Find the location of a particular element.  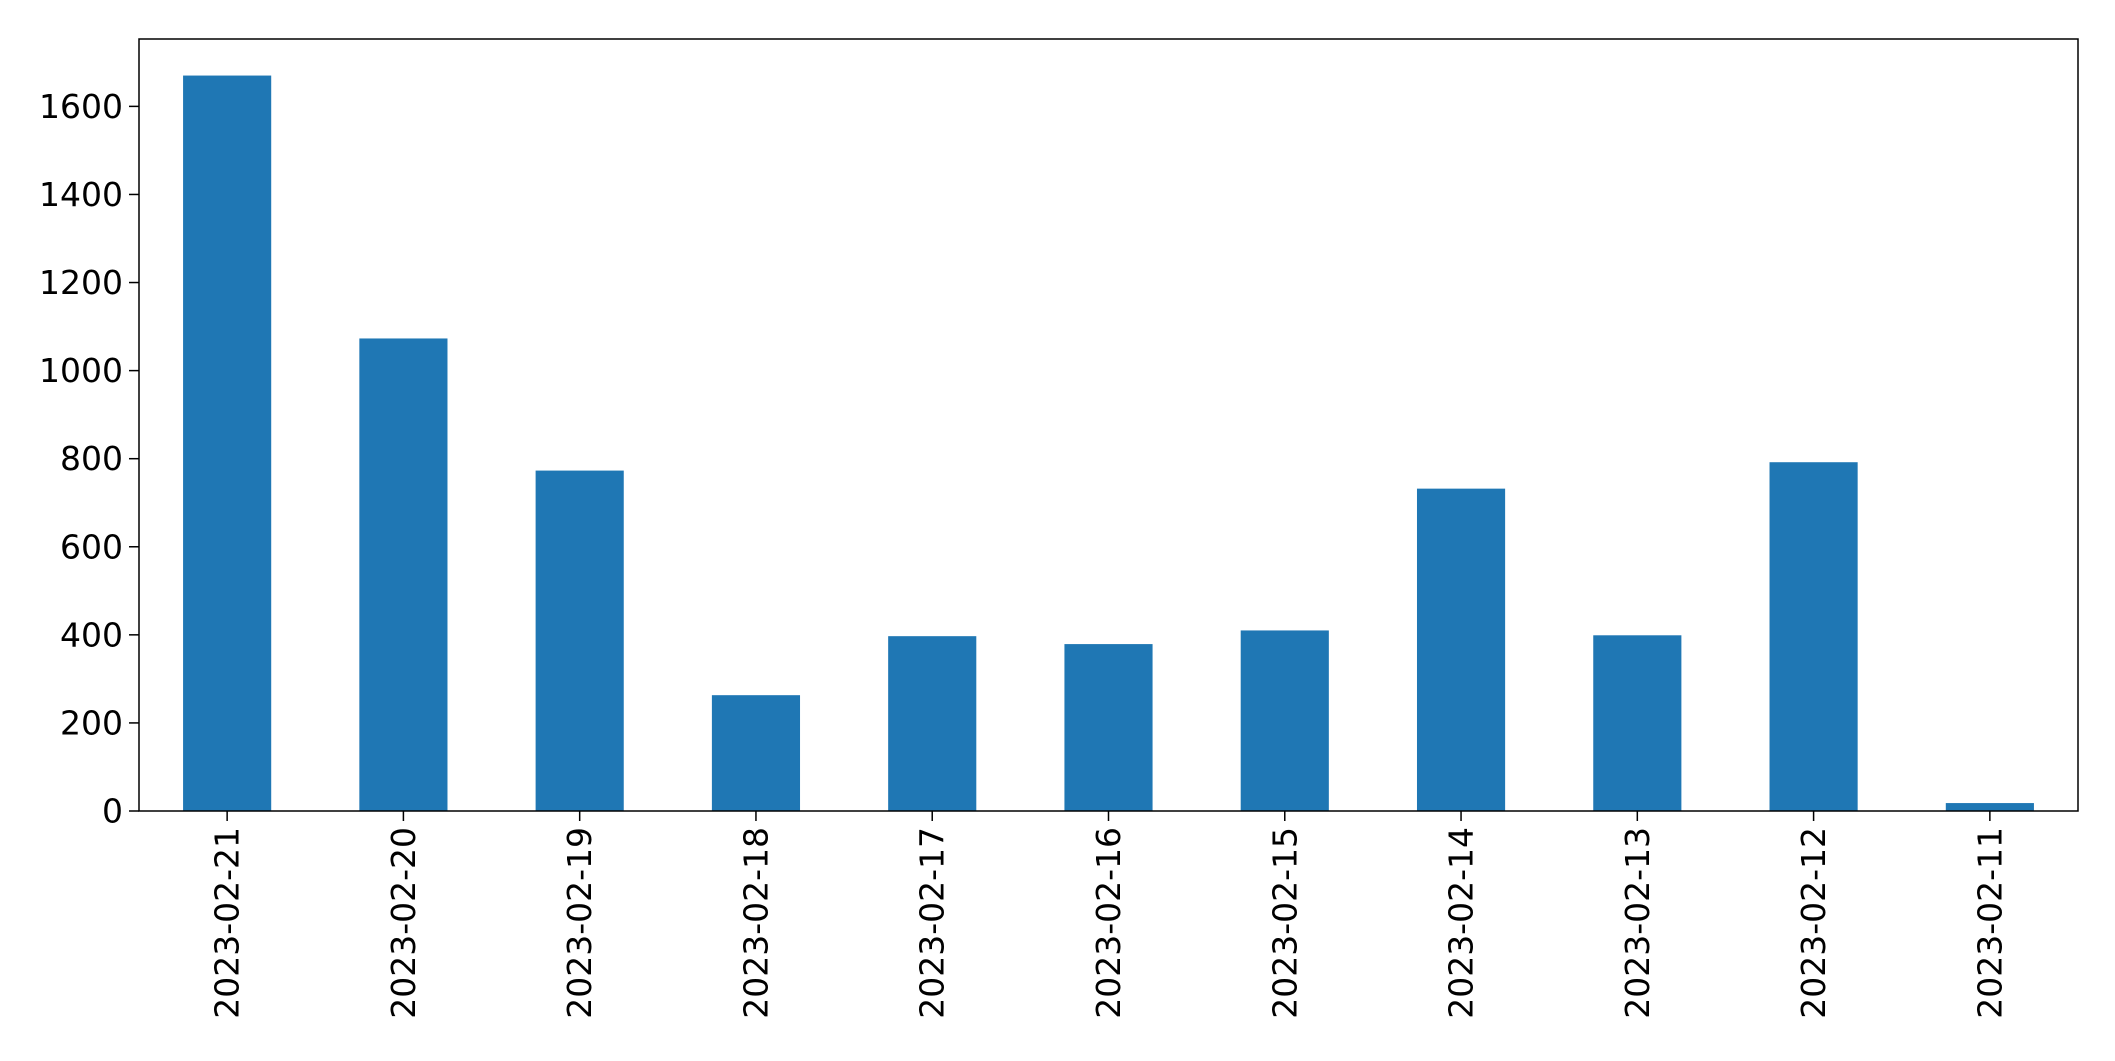

x-tick-label: 2023-02-11 is located at coordinates (1989, 923).